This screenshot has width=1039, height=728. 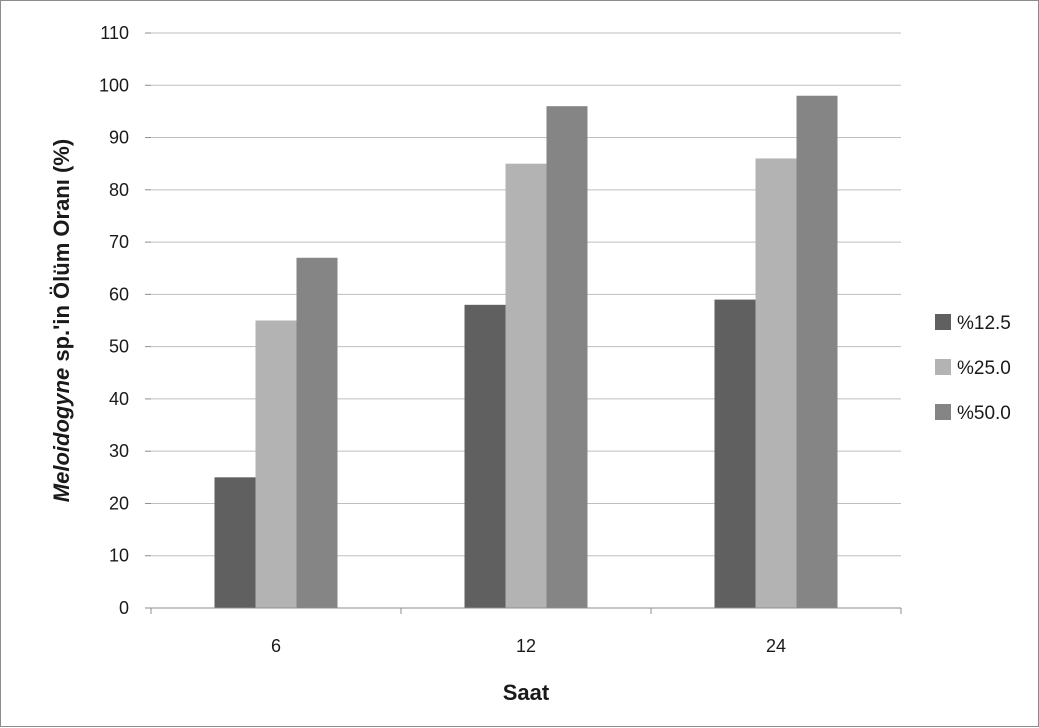 I want to click on y-tick-label: 30, so click(x=119, y=451).